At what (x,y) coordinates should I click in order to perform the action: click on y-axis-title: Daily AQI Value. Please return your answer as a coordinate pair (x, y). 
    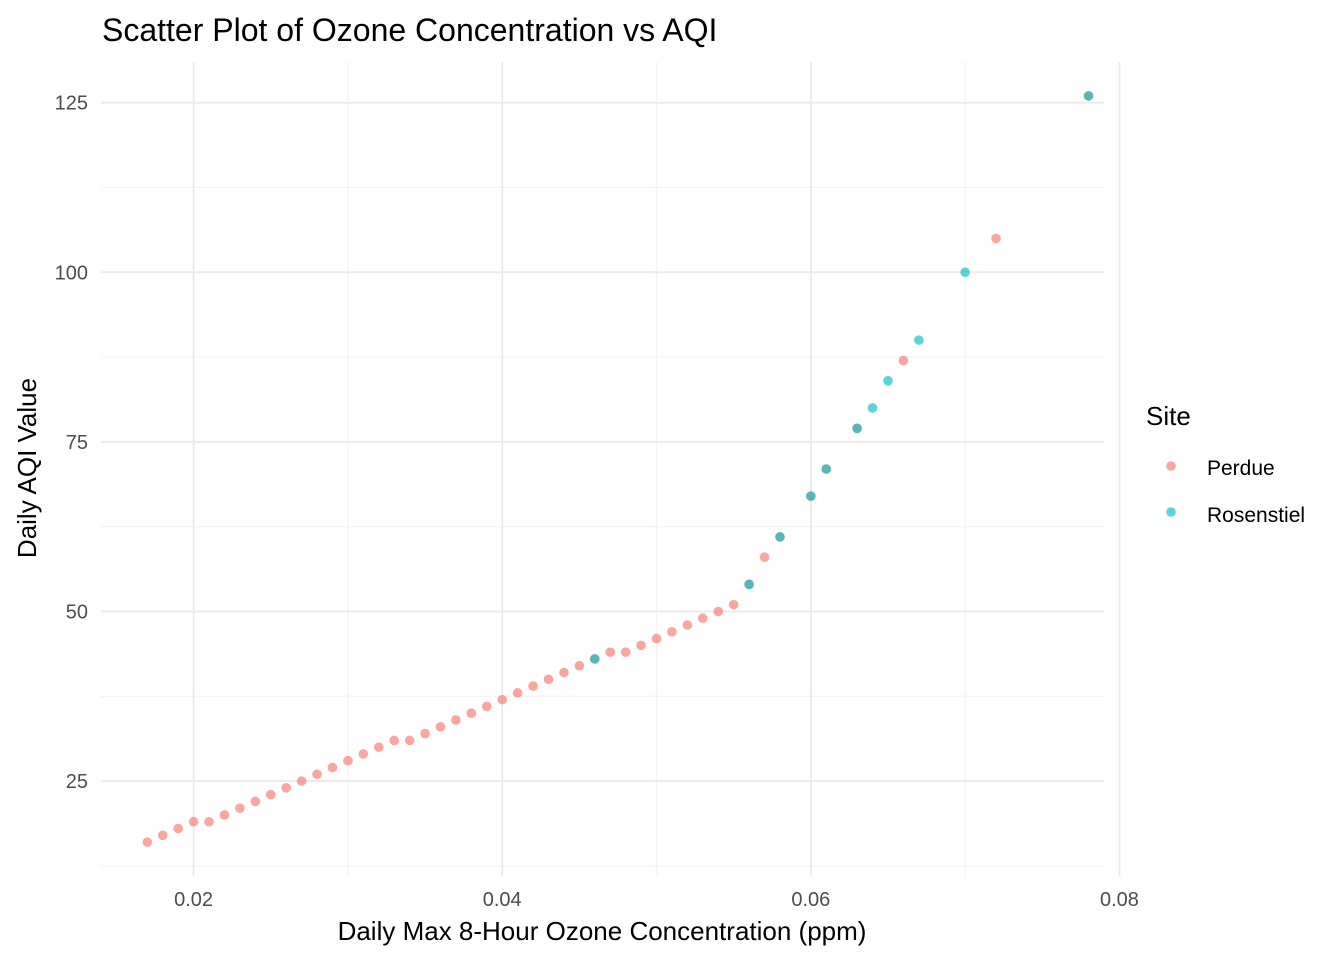
    Looking at the image, I should click on (27, 468).